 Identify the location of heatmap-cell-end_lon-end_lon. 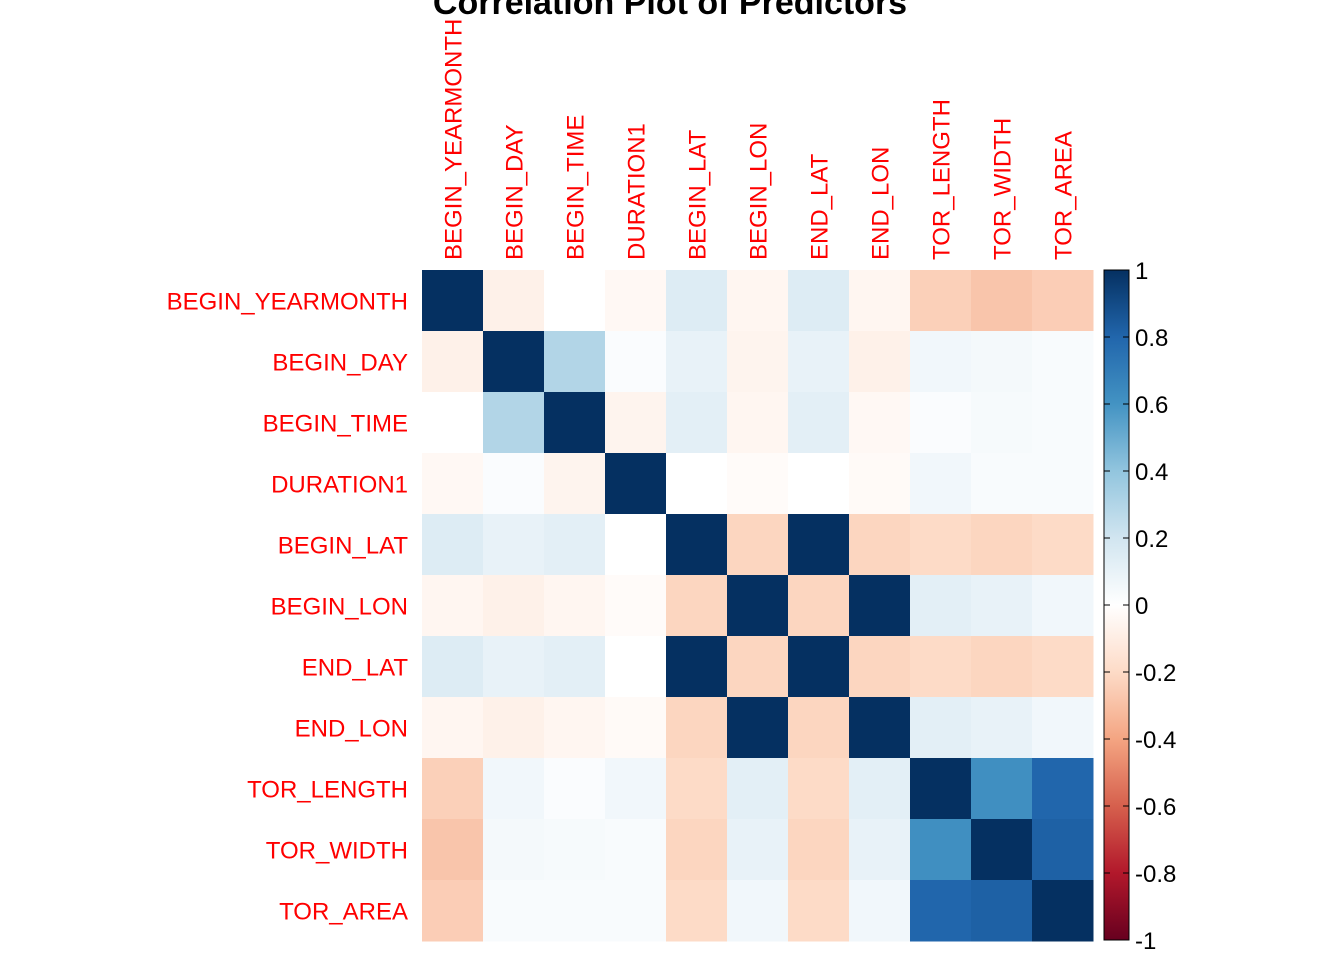
(880, 728).